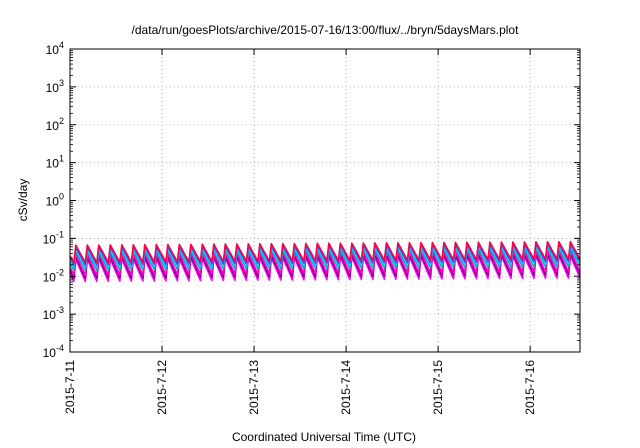 The image size is (640, 448). What do you see at coordinates (55, 162) in the screenshot?
I see `y-tick-label: 10¹` at bounding box center [55, 162].